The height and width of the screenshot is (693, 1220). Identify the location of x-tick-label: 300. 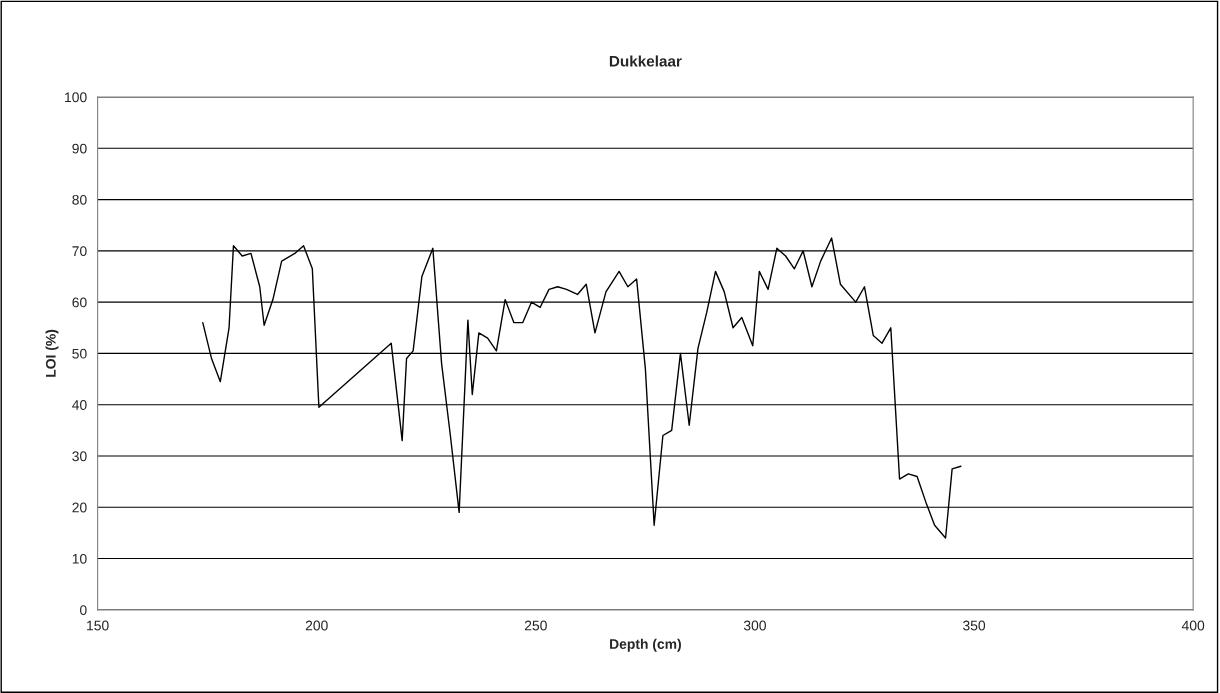
(754, 625).